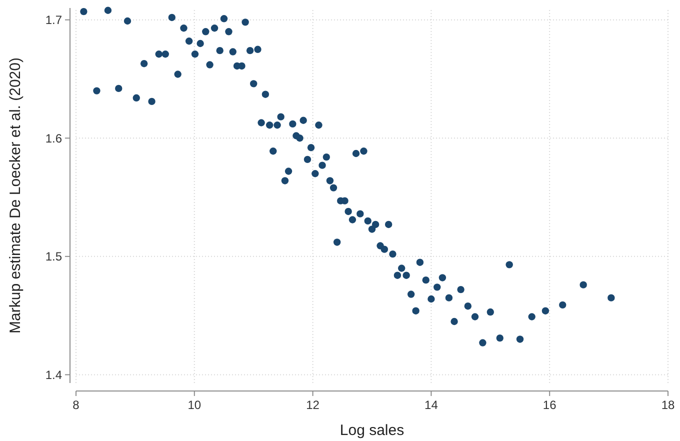 Image resolution: width=680 pixels, height=441 pixels. I want to click on x-tick-label: 14, so click(431, 405).